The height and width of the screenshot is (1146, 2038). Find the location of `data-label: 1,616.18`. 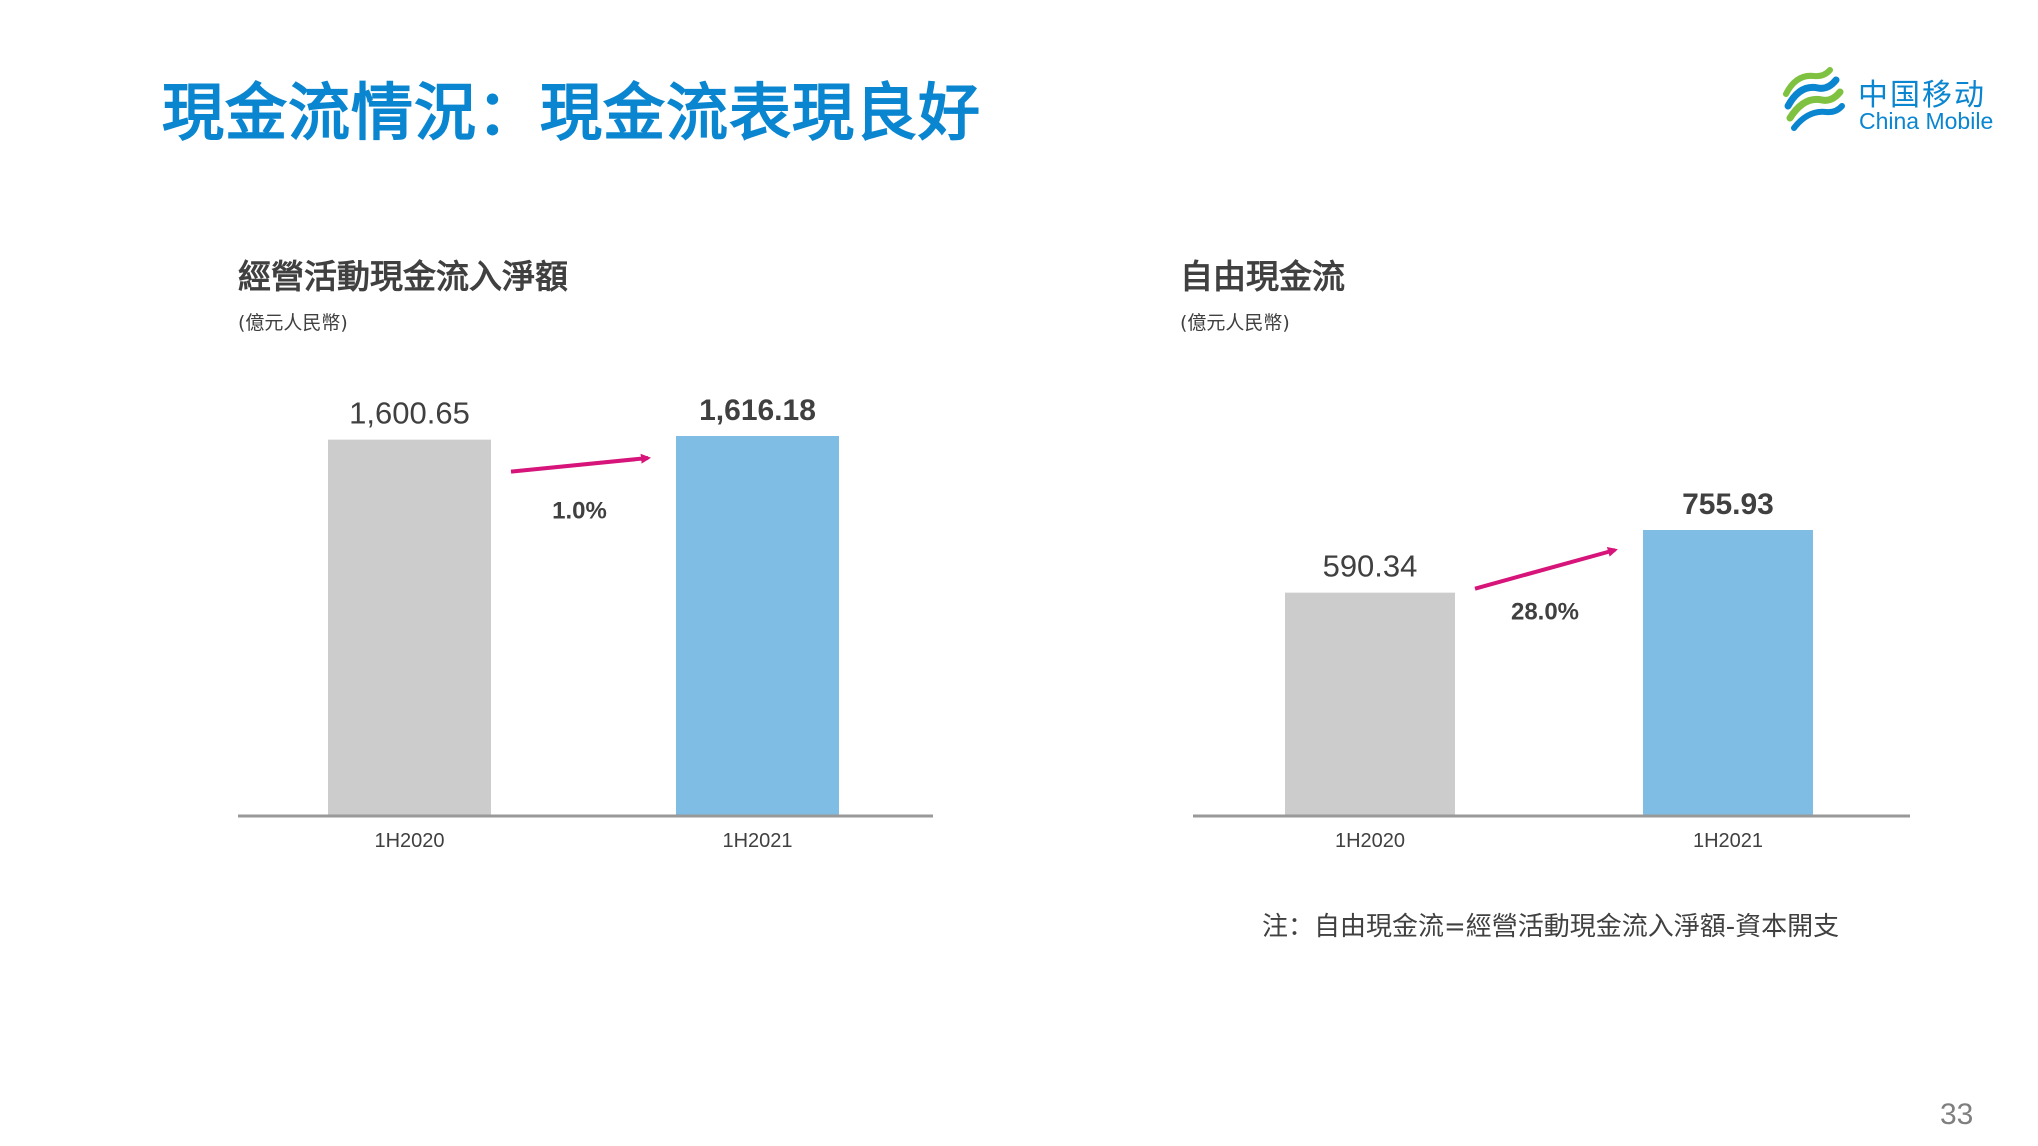

data-label: 1,616.18 is located at coordinates (757, 410).